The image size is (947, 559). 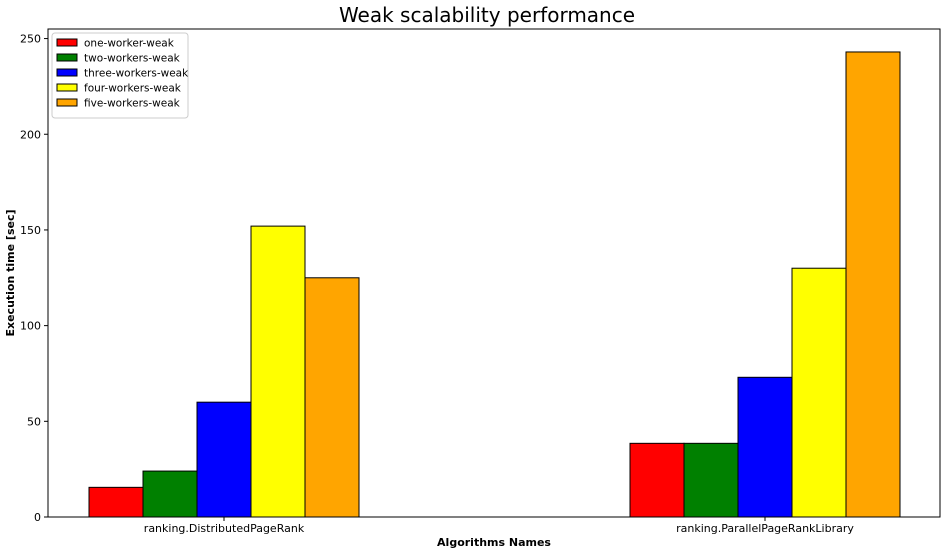 What do you see at coordinates (30, 134) in the screenshot?
I see `y-tick-label: 200` at bounding box center [30, 134].